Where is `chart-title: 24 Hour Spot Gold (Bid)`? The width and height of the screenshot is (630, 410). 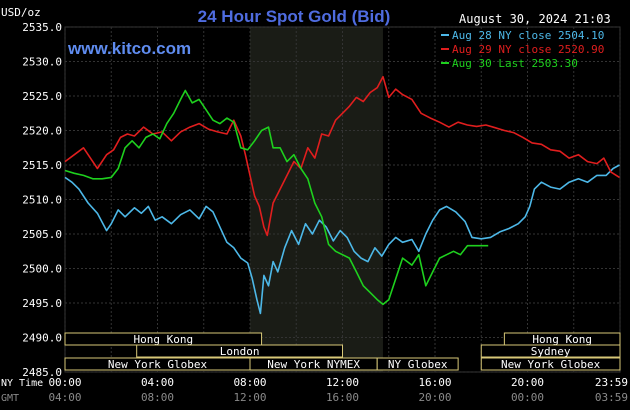 chart-title: 24 Hour Spot Gold (Bid) is located at coordinates (294, 16).